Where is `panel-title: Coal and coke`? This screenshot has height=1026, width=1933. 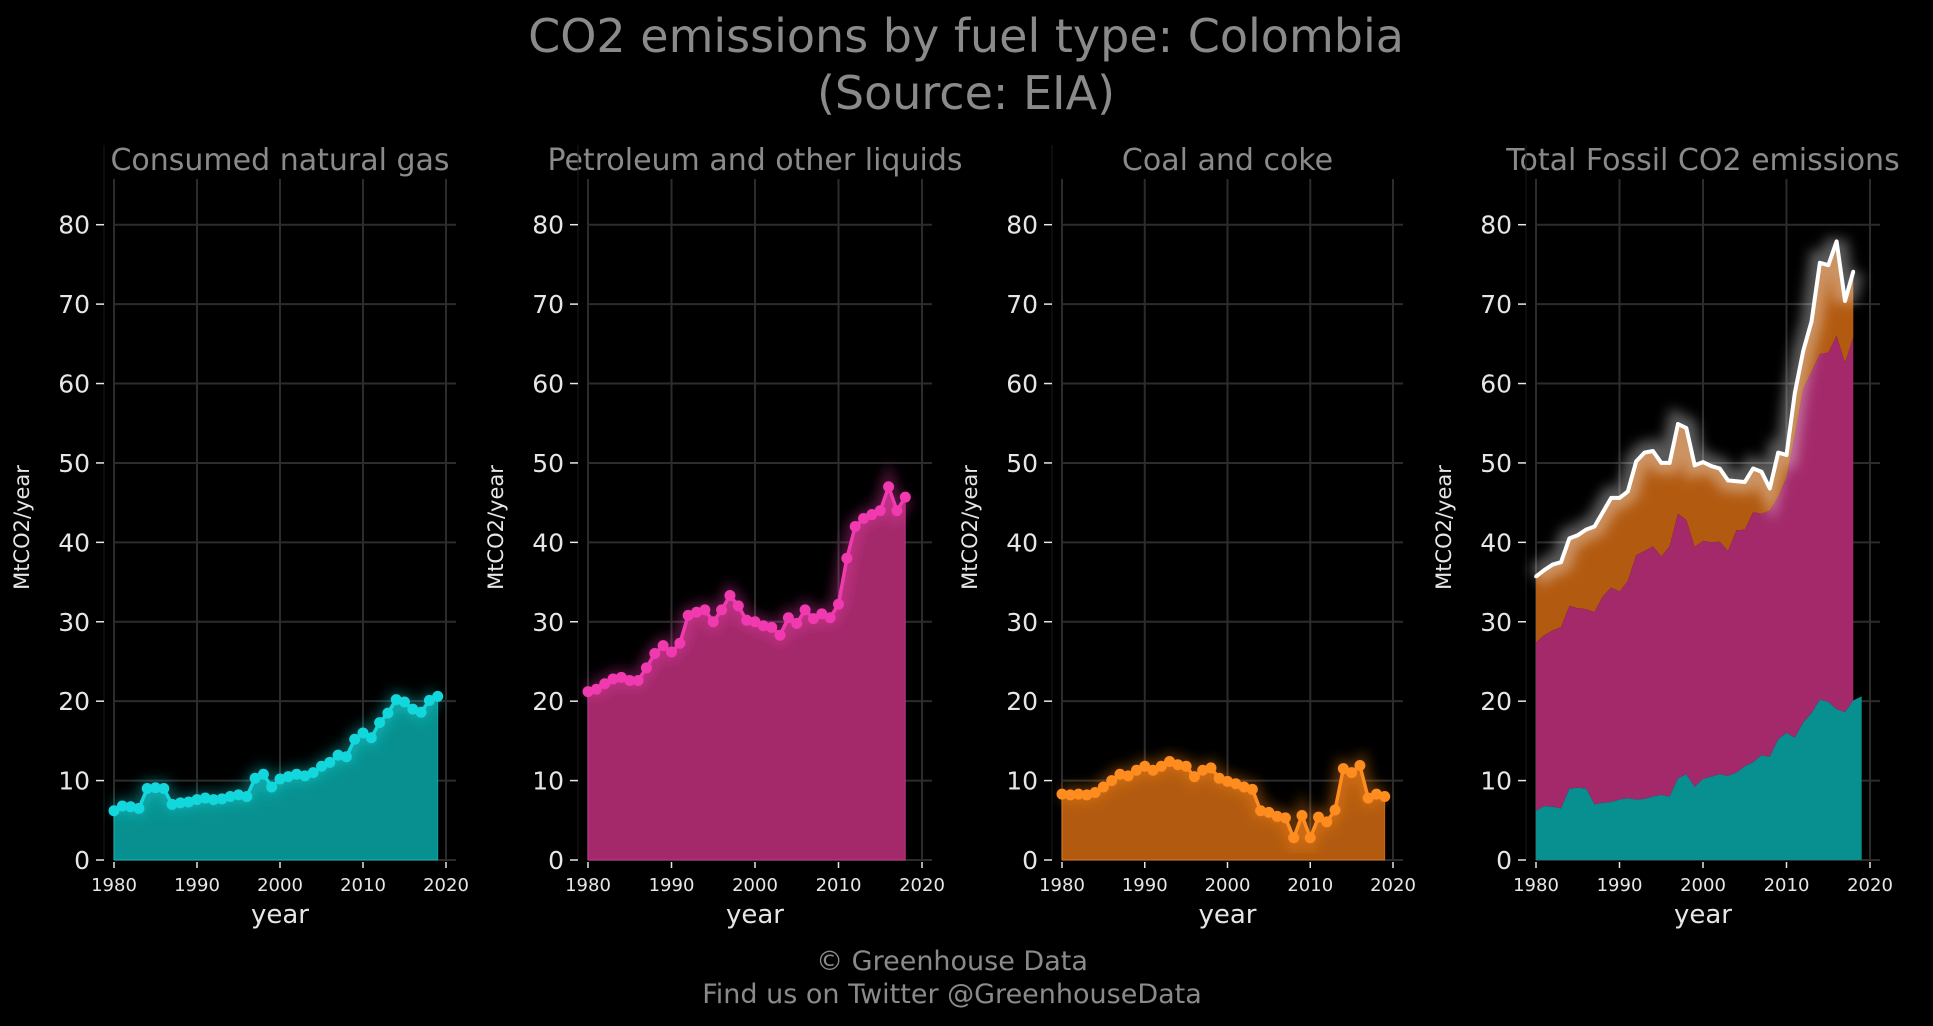 panel-title: Coal and coke is located at coordinates (1227, 160).